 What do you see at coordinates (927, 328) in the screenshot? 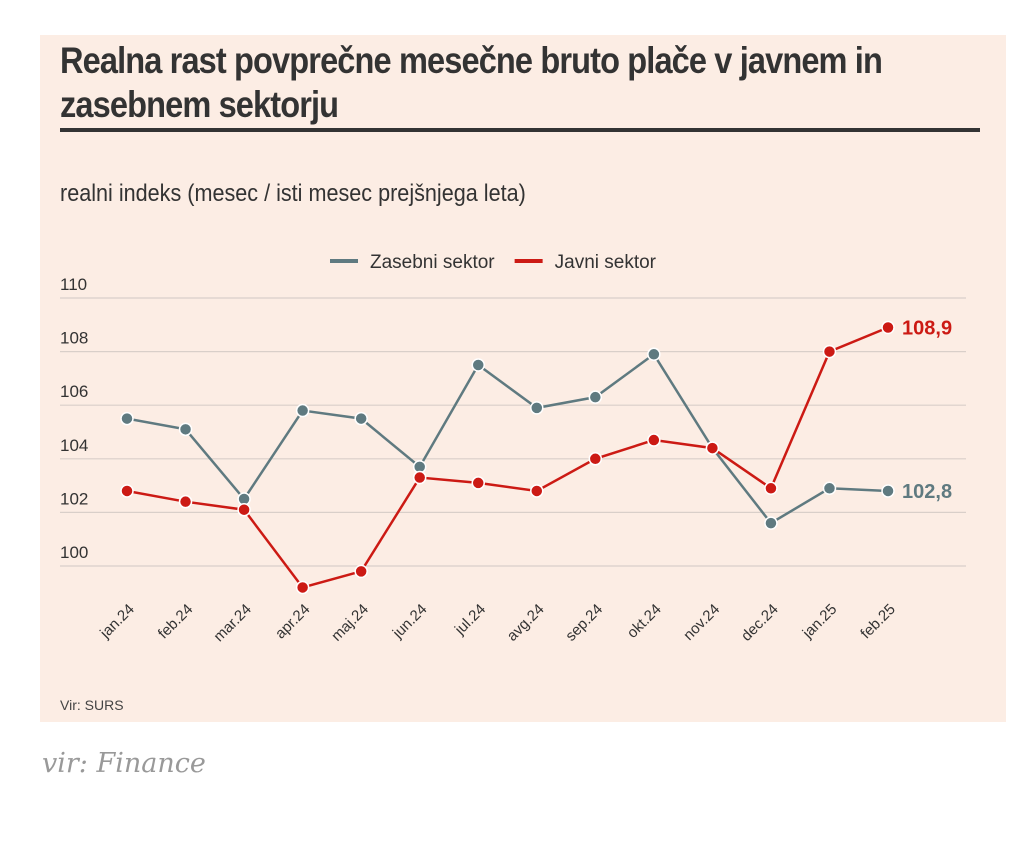
I see `end-label: 108,9` at bounding box center [927, 328].